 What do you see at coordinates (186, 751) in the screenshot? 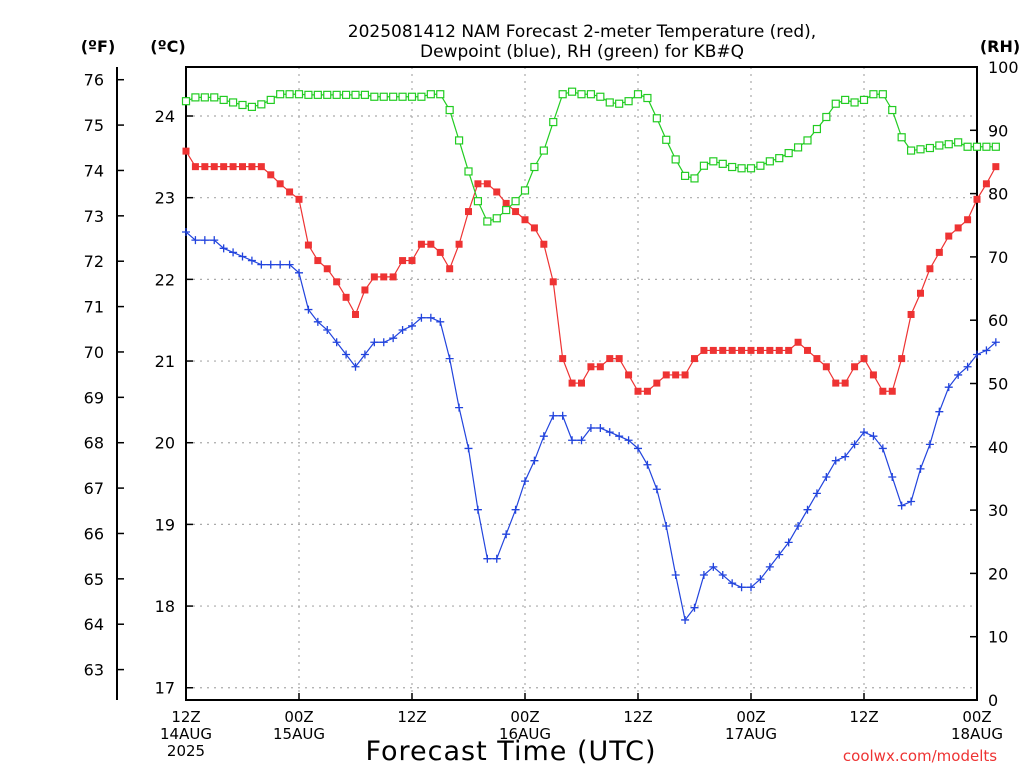
I see `x-tick-label: 2025` at bounding box center [186, 751].